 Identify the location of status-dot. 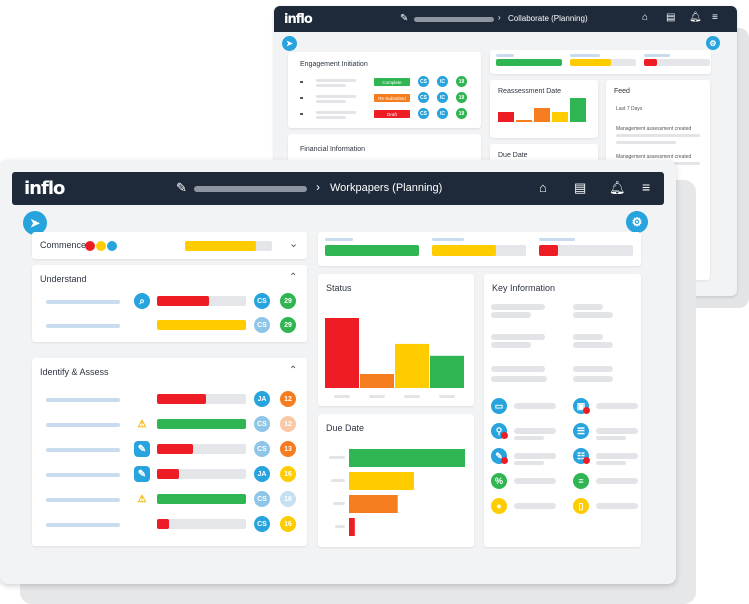
(90, 246).